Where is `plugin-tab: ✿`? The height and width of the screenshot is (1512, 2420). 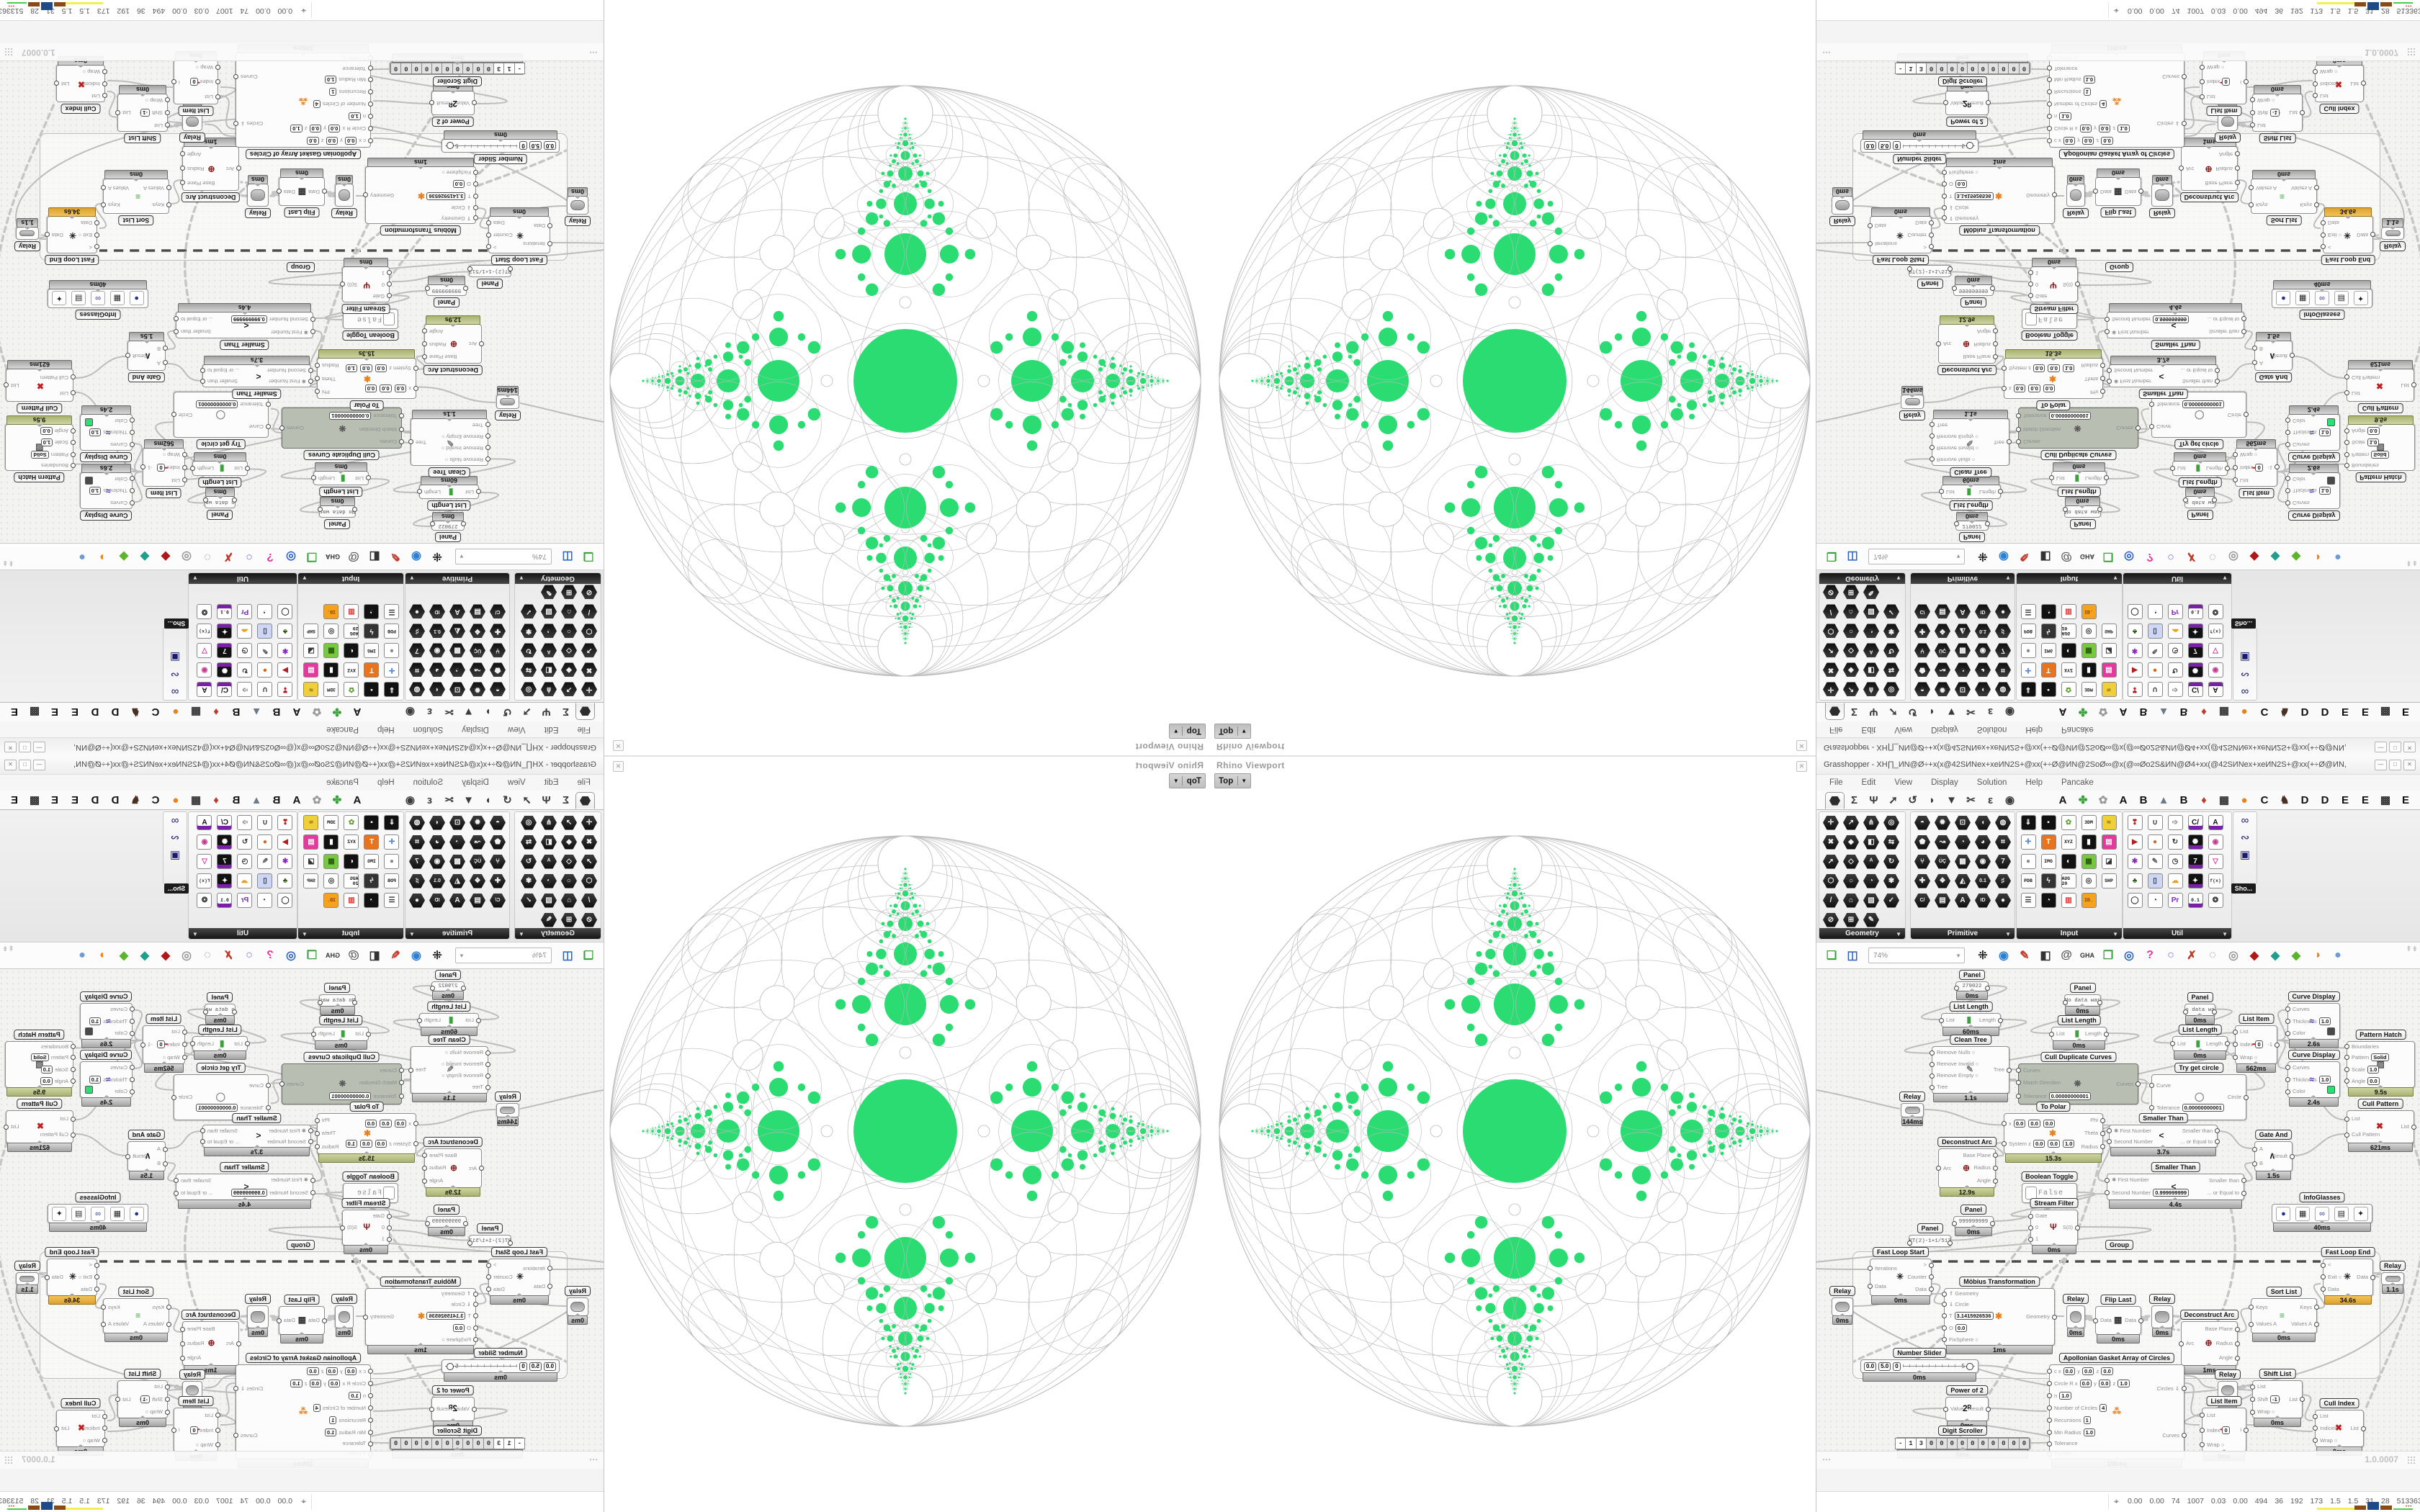 plugin-tab: ✿ is located at coordinates (2103, 712).